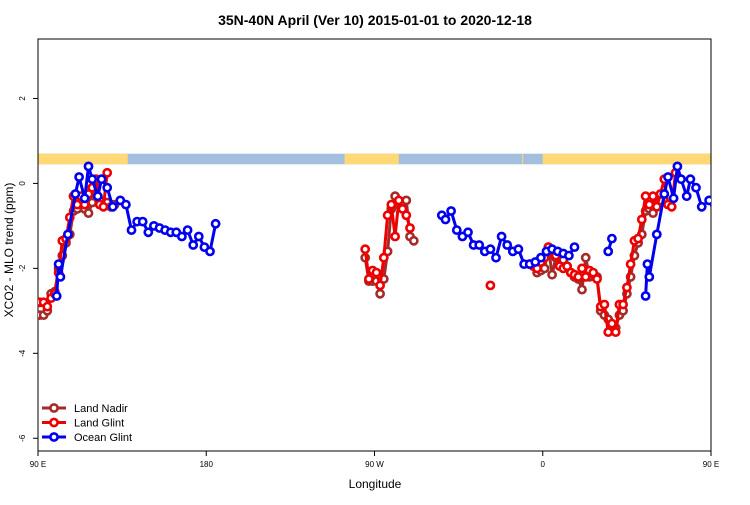  I want to click on x-tick-label: 90 E, so click(711, 464).